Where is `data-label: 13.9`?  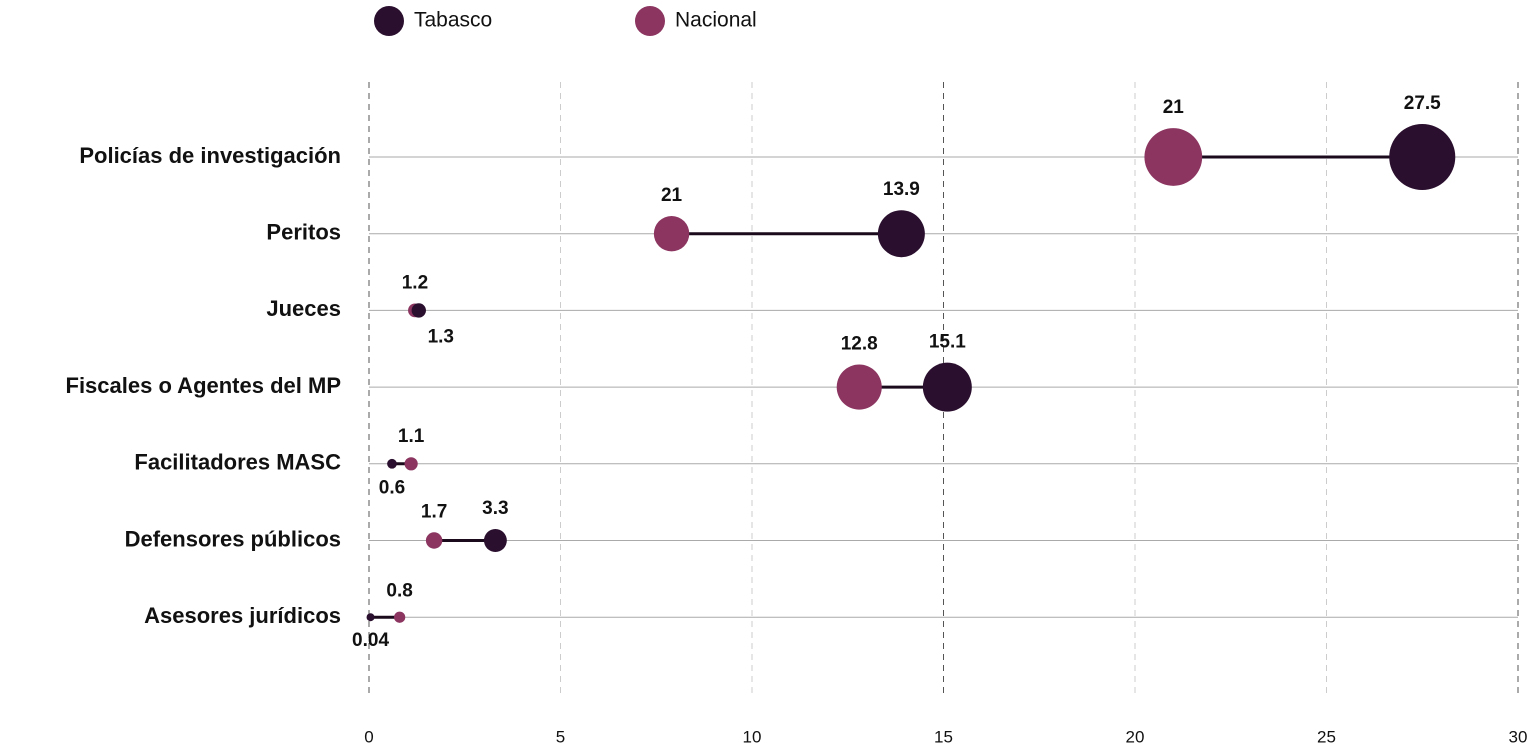
data-label: 13.9 is located at coordinates (901, 189).